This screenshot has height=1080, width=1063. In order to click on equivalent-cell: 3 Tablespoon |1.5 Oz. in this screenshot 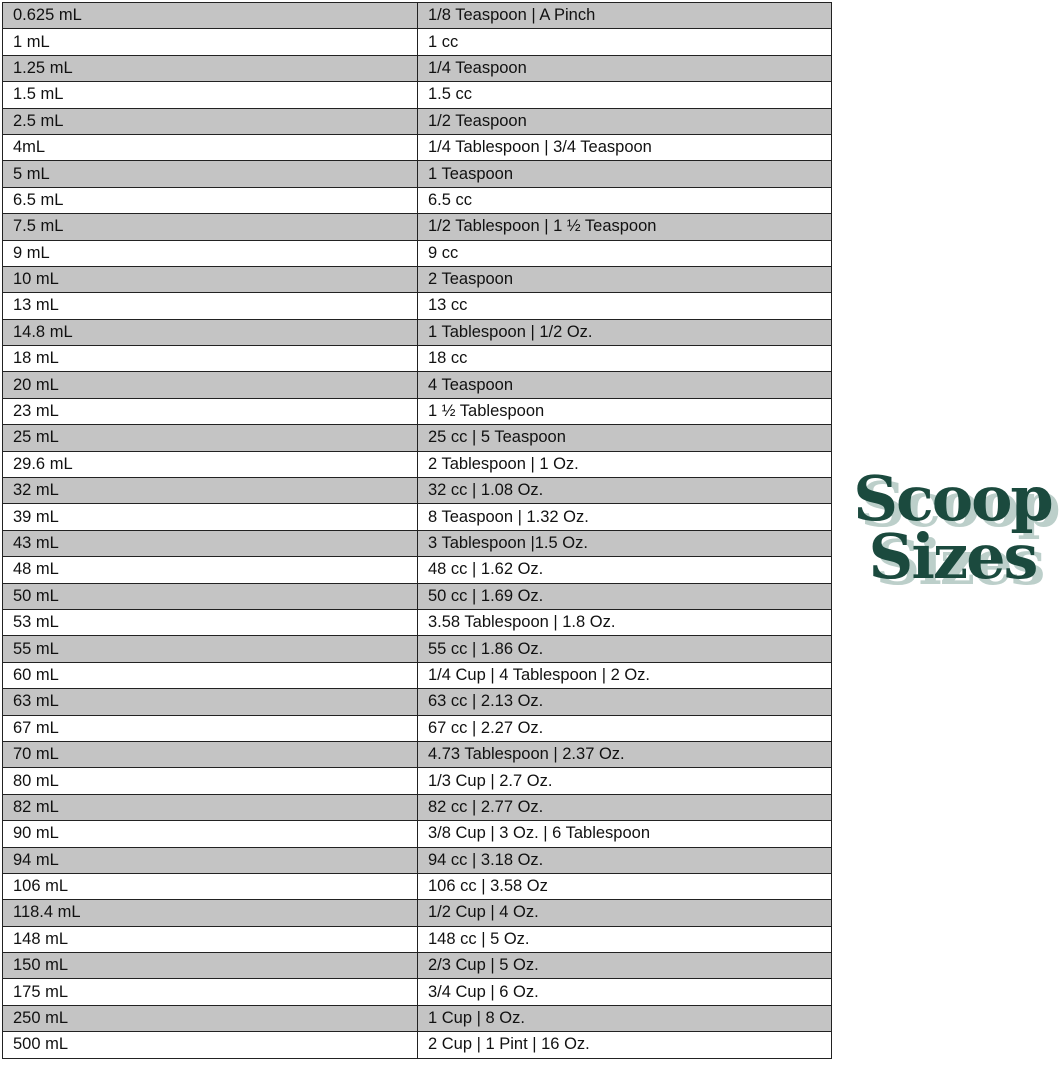, I will do `click(624, 543)`.